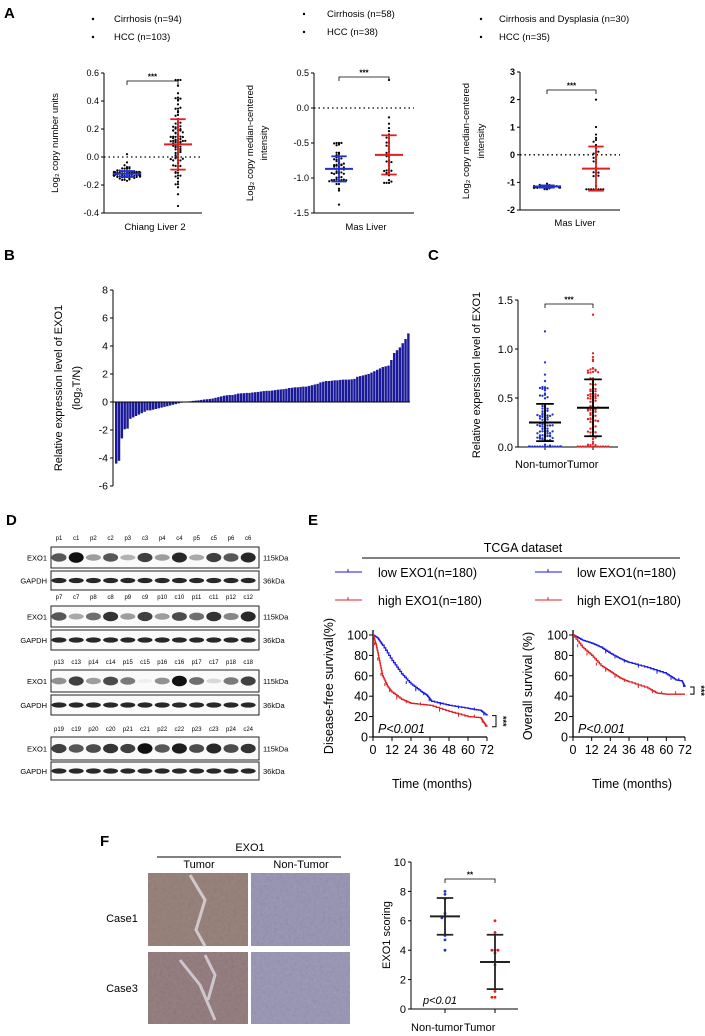 The height and width of the screenshot is (1036, 705). I want to click on lane-label: c4, so click(179, 539).